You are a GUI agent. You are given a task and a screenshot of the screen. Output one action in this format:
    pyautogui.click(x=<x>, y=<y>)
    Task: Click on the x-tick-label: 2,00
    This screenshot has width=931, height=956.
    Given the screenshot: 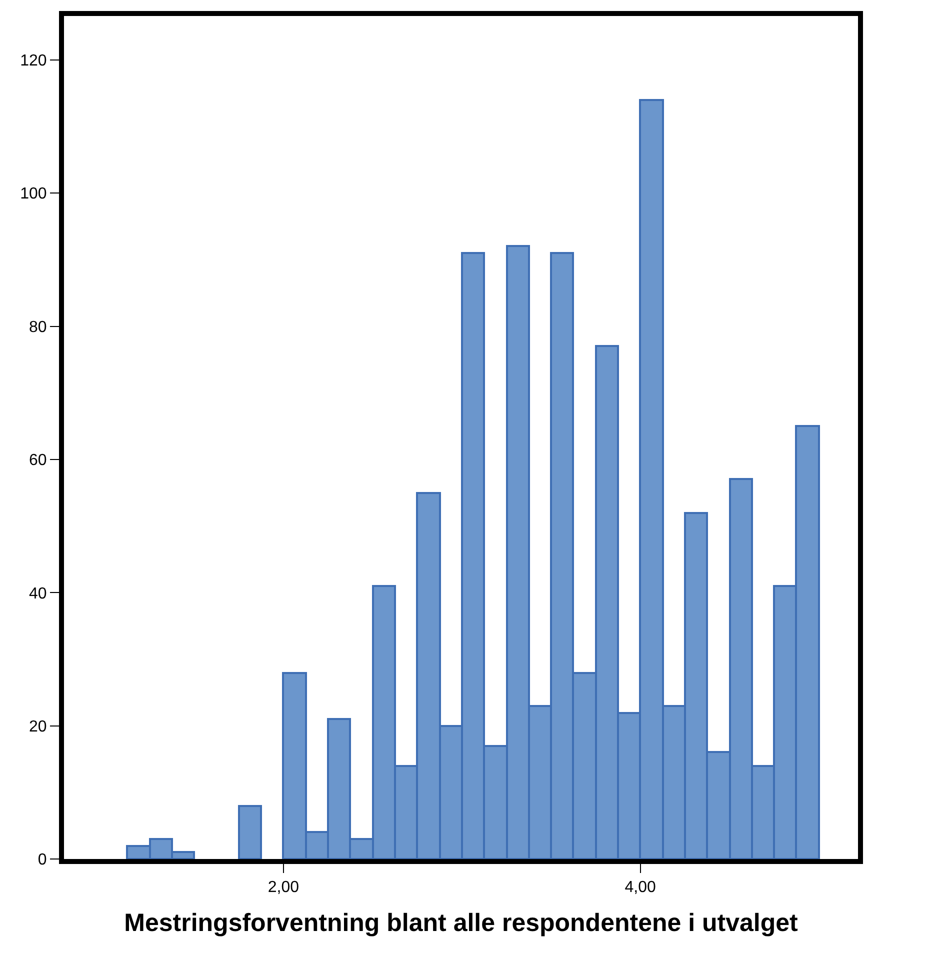 What is the action you would take?
    pyautogui.click(x=284, y=887)
    